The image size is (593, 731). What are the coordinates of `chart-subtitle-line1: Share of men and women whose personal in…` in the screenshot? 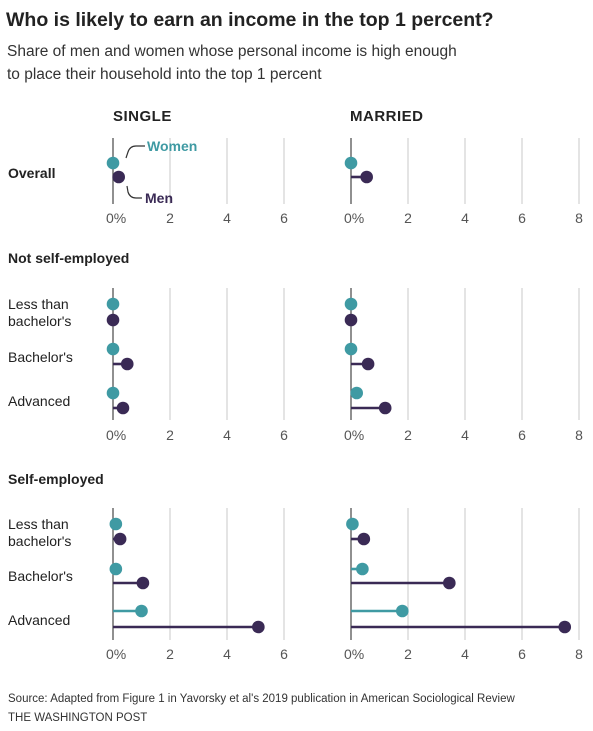 It's located at (232, 51).